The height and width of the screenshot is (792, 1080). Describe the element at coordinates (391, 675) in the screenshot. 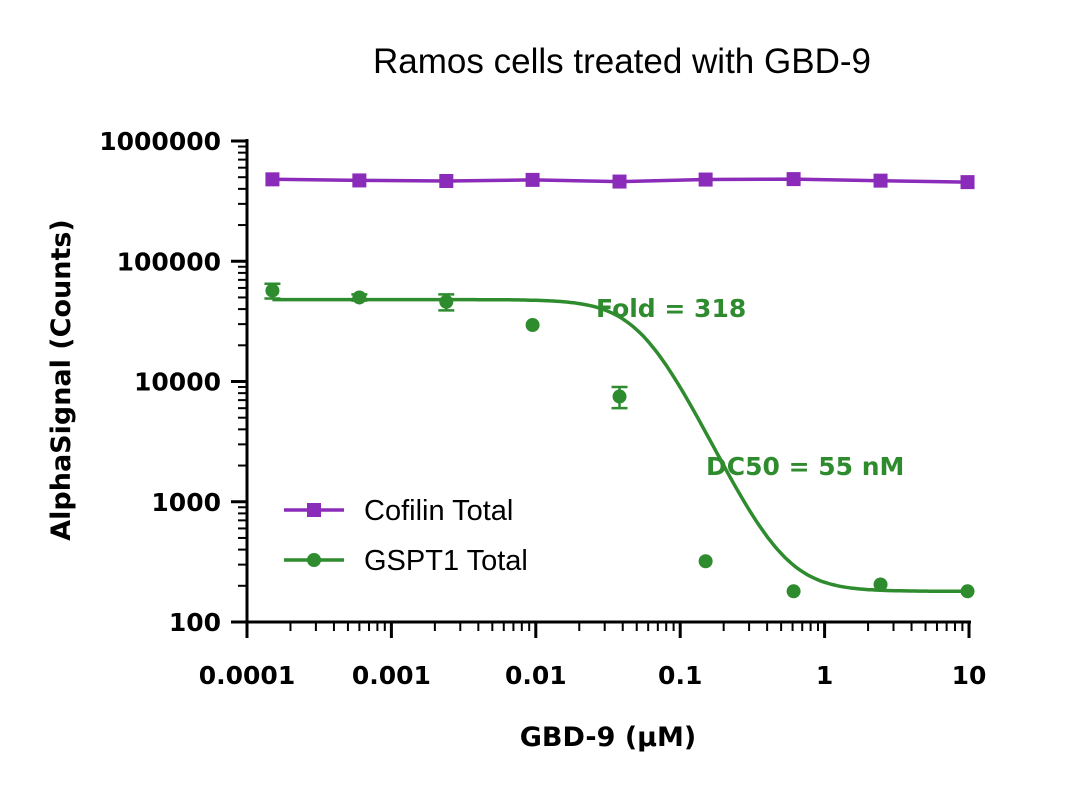

I see `x-tick-label: 0.001` at that location.